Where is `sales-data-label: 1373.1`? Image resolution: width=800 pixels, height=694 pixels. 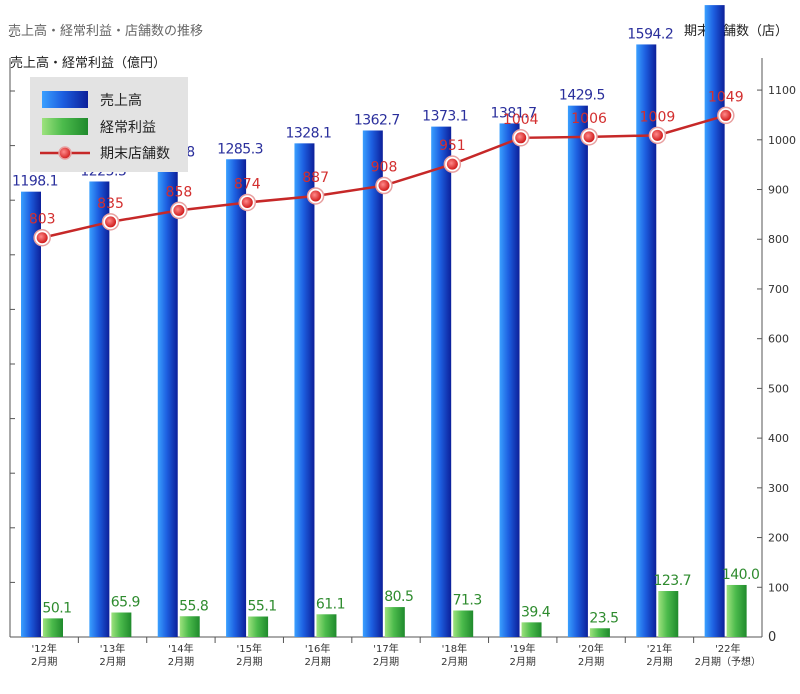
sales-data-label: 1373.1 is located at coordinates (445, 117).